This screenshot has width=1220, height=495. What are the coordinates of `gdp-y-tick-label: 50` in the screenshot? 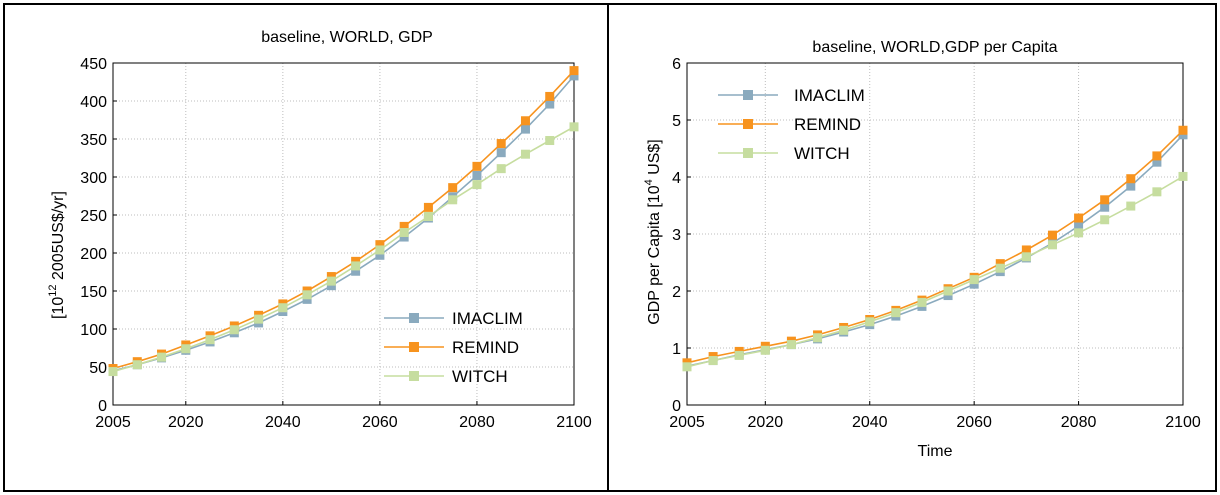 It's located at (98, 368).